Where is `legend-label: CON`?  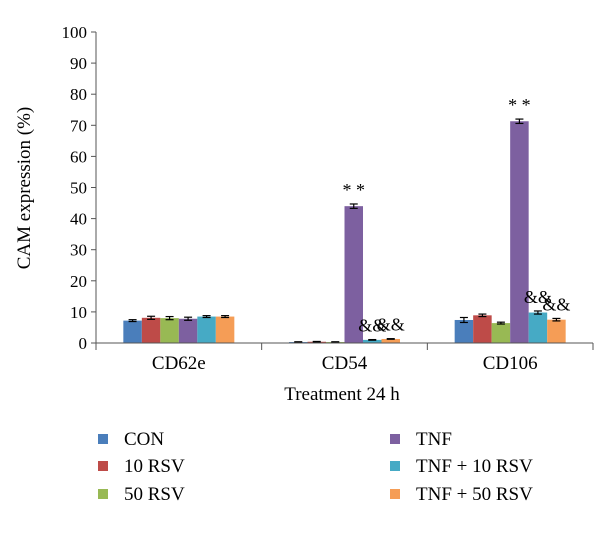
legend-label: CON is located at coordinates (144, 439).